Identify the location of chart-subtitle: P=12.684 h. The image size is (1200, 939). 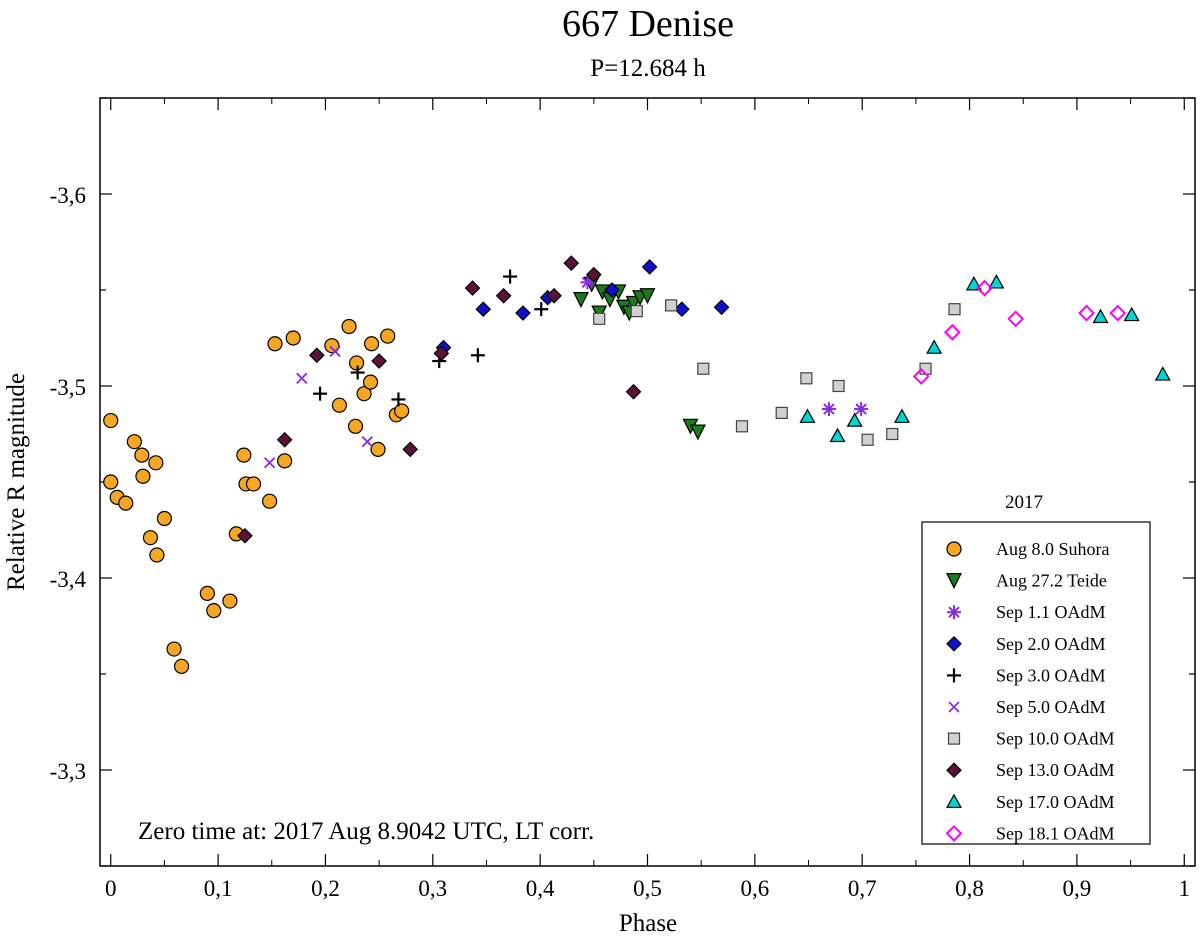
(648, 68).